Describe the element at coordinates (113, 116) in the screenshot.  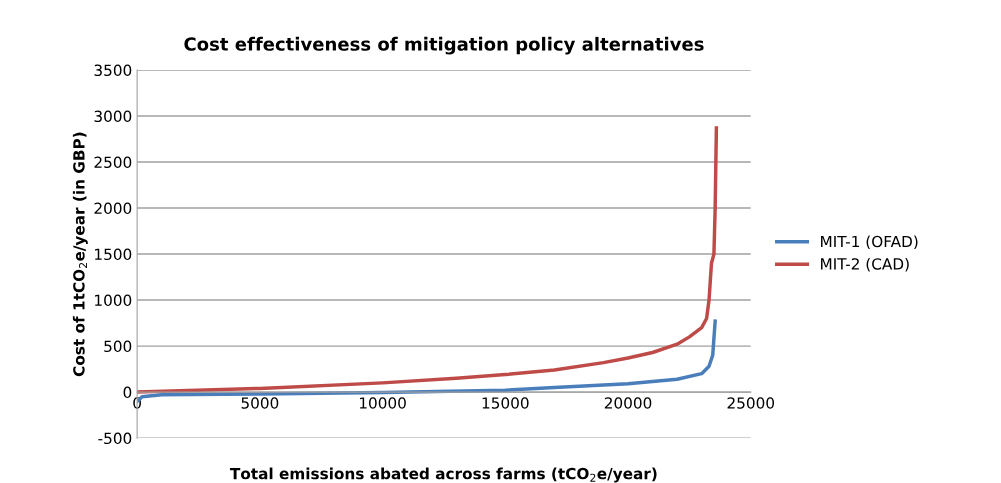
I see `y-tick-label: 3000` at that location.